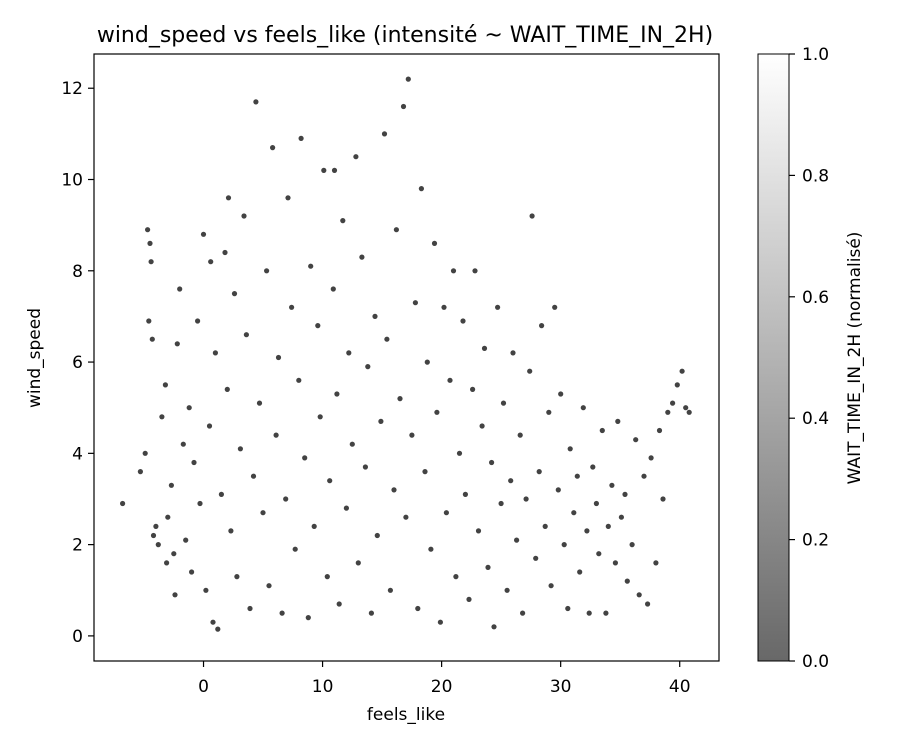 This screenshot has width=900, height=750. What do you see at coordinates (72, 89) in the screenshot?
I see `y-tick-label: 12` at bounding box center [72, 89].